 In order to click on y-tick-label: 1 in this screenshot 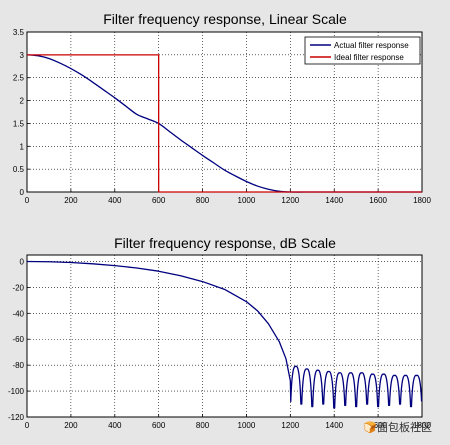, I will do `click(22, 146)`.